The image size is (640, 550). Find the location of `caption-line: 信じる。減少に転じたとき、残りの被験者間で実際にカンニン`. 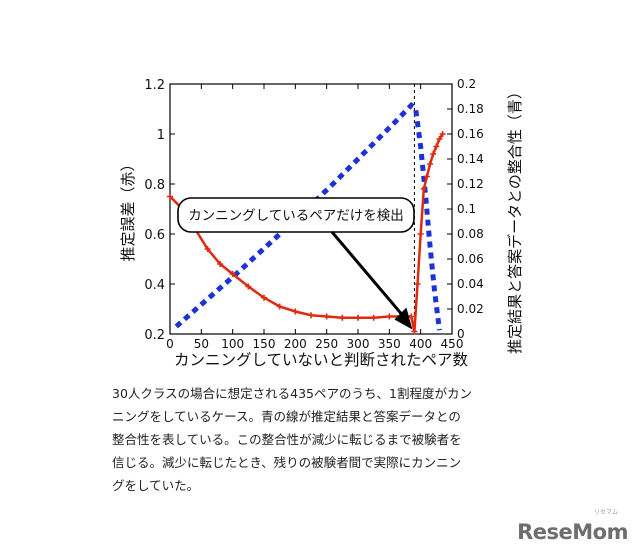

caption-line: 信じる。減少に転じたとき、残りの被験者間で実際にカンニン is located at coordinates (287, 462).